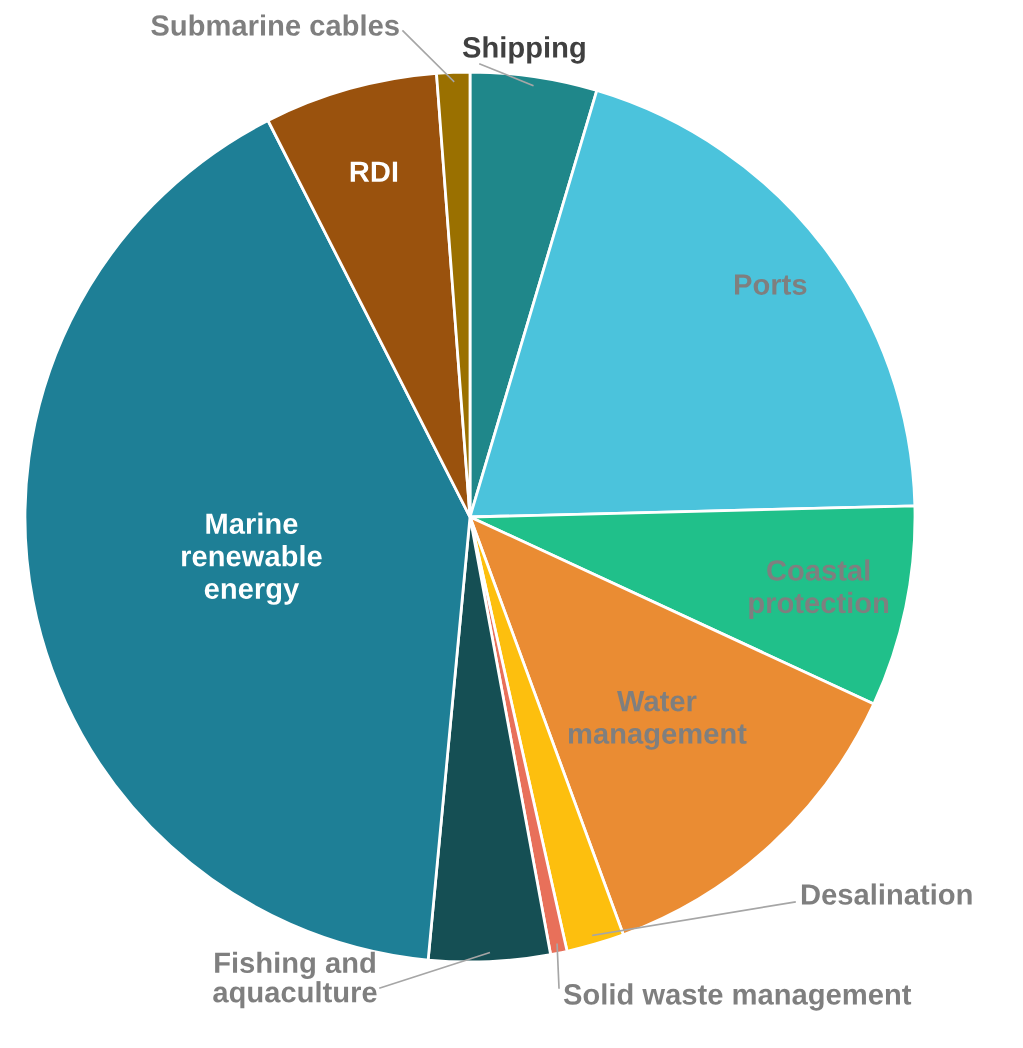 This screenshot has width=1023, height=1048. What do you see at coordinates (737, 997) in the screenshot?
I see `slice-label: Solid waste management` at bounding box center [737, 997].